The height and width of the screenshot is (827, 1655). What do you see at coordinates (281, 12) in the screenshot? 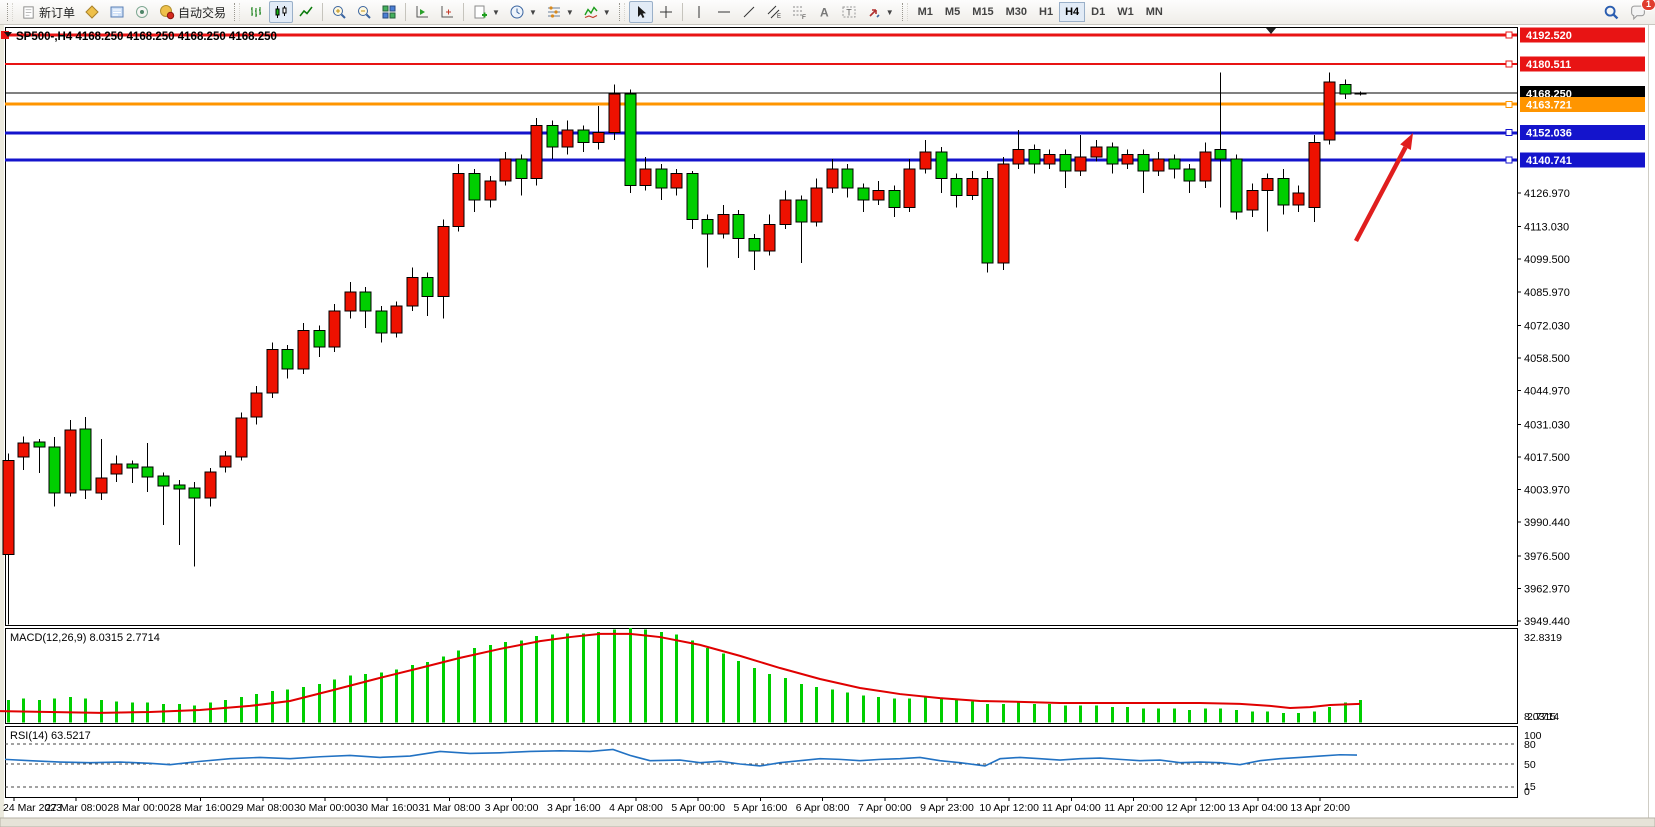
I see `candlestick-chart-button` at bounding box center [281, 12].